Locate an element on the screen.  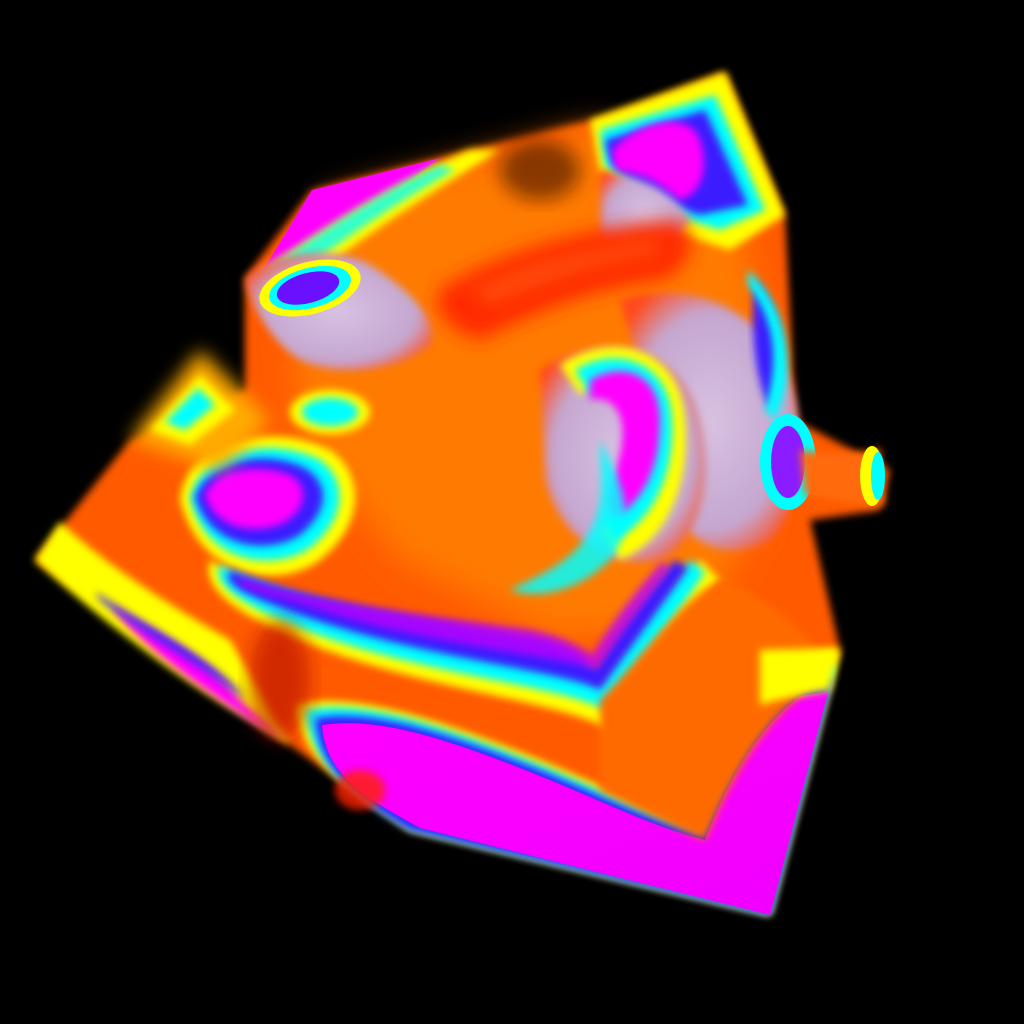
top-right-magenta-heart is located at coordinates (658, 160).